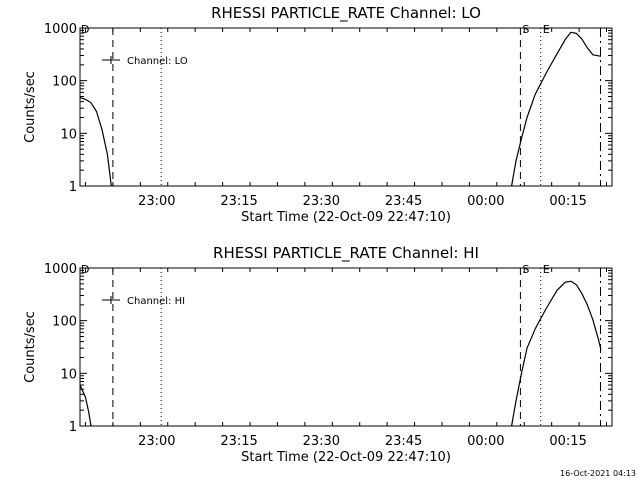 The width and height of the screenshot is (640, 480). I want to click on chart-title: RHESSI PARTICLE_RATE Channel: HI, so click(346, 253).